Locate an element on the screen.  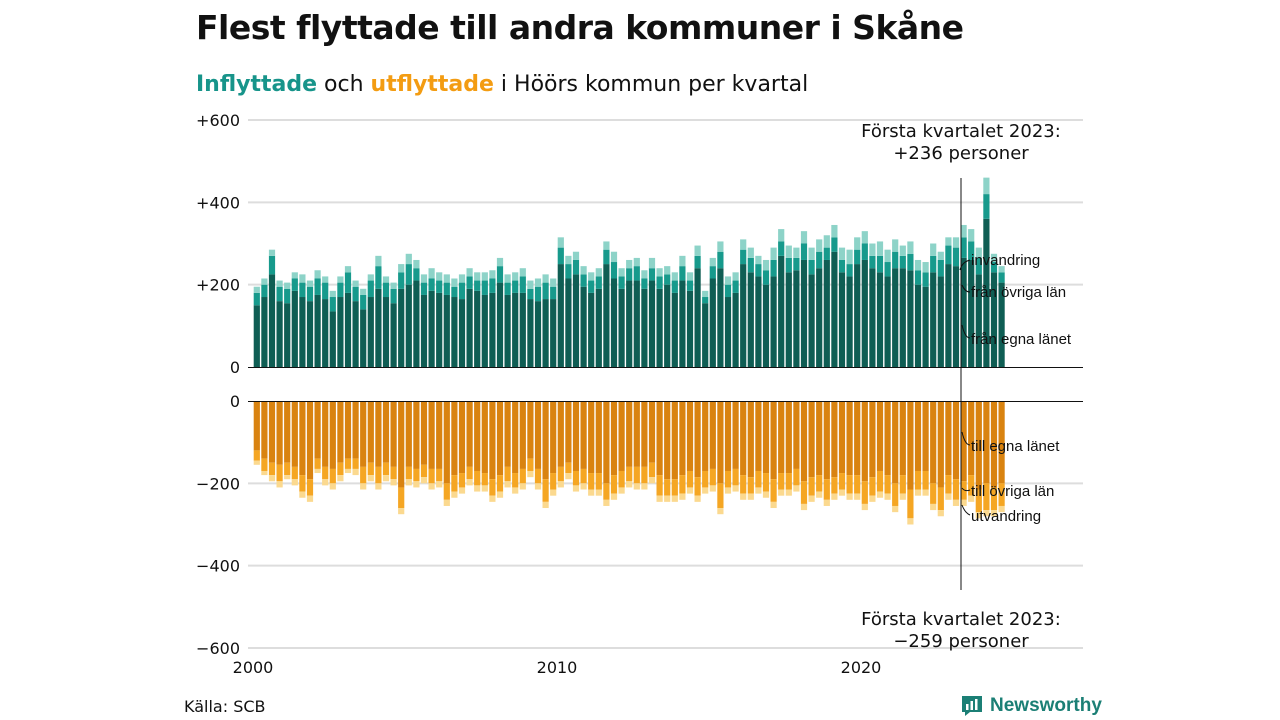
series-label-fran-ovriga-lan: från övriga län is located at coordinates (1018, 292).